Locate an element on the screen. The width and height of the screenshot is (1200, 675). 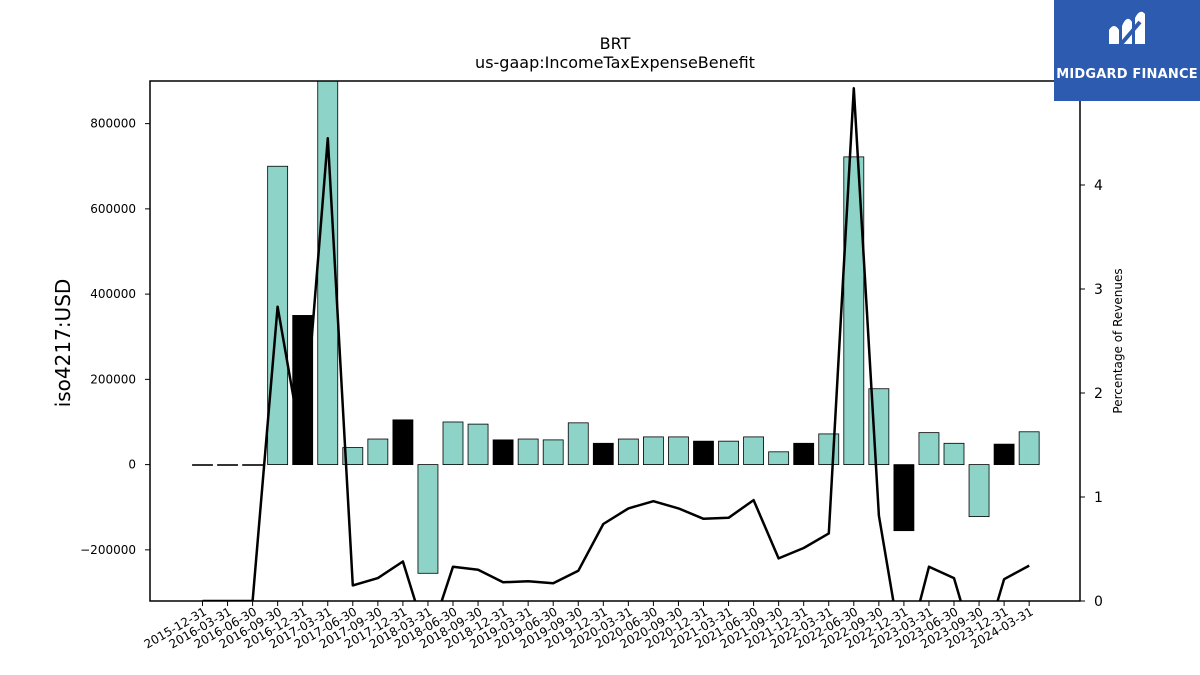
y2-axis-label: Percentage of Revenues is located at coordinates (1118, 340).